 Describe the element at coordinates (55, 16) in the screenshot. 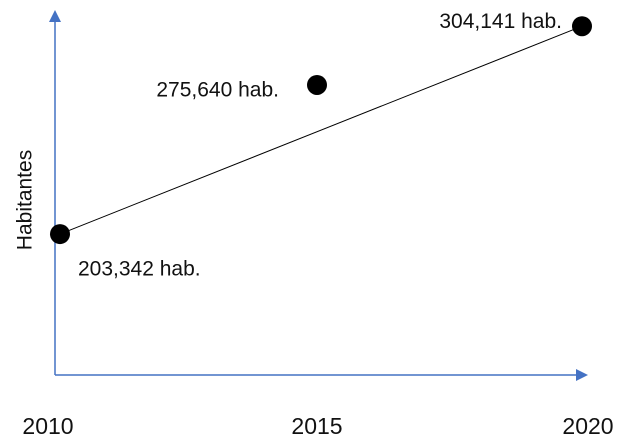

I see `y-axis-arrow` at that location.